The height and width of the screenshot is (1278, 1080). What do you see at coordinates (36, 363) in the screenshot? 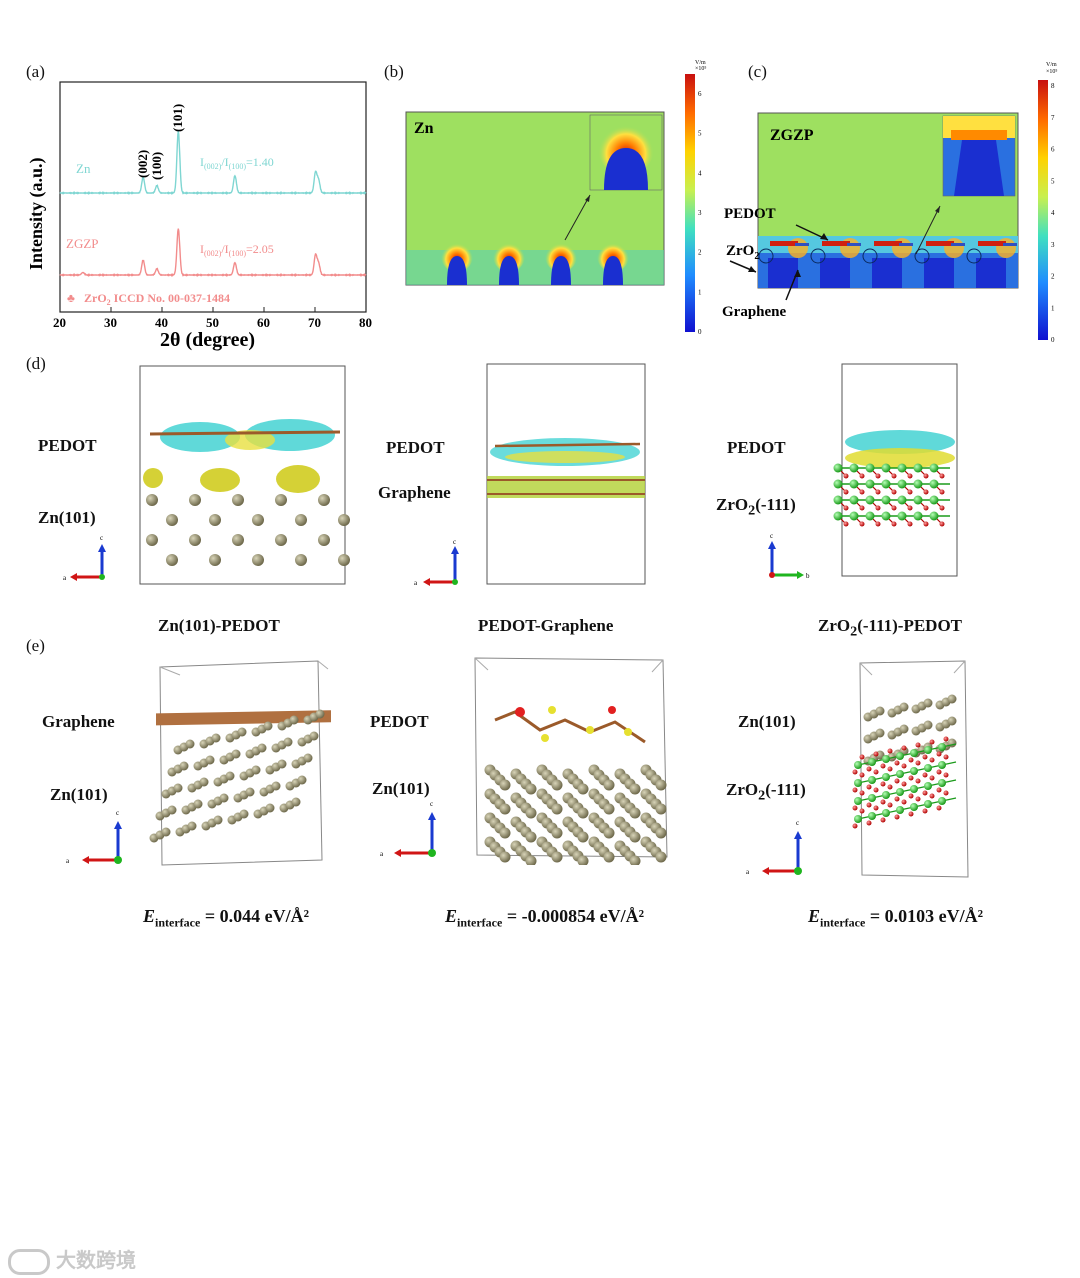
I see `panel-label-d: (d)` at bounding box center [36, 363].